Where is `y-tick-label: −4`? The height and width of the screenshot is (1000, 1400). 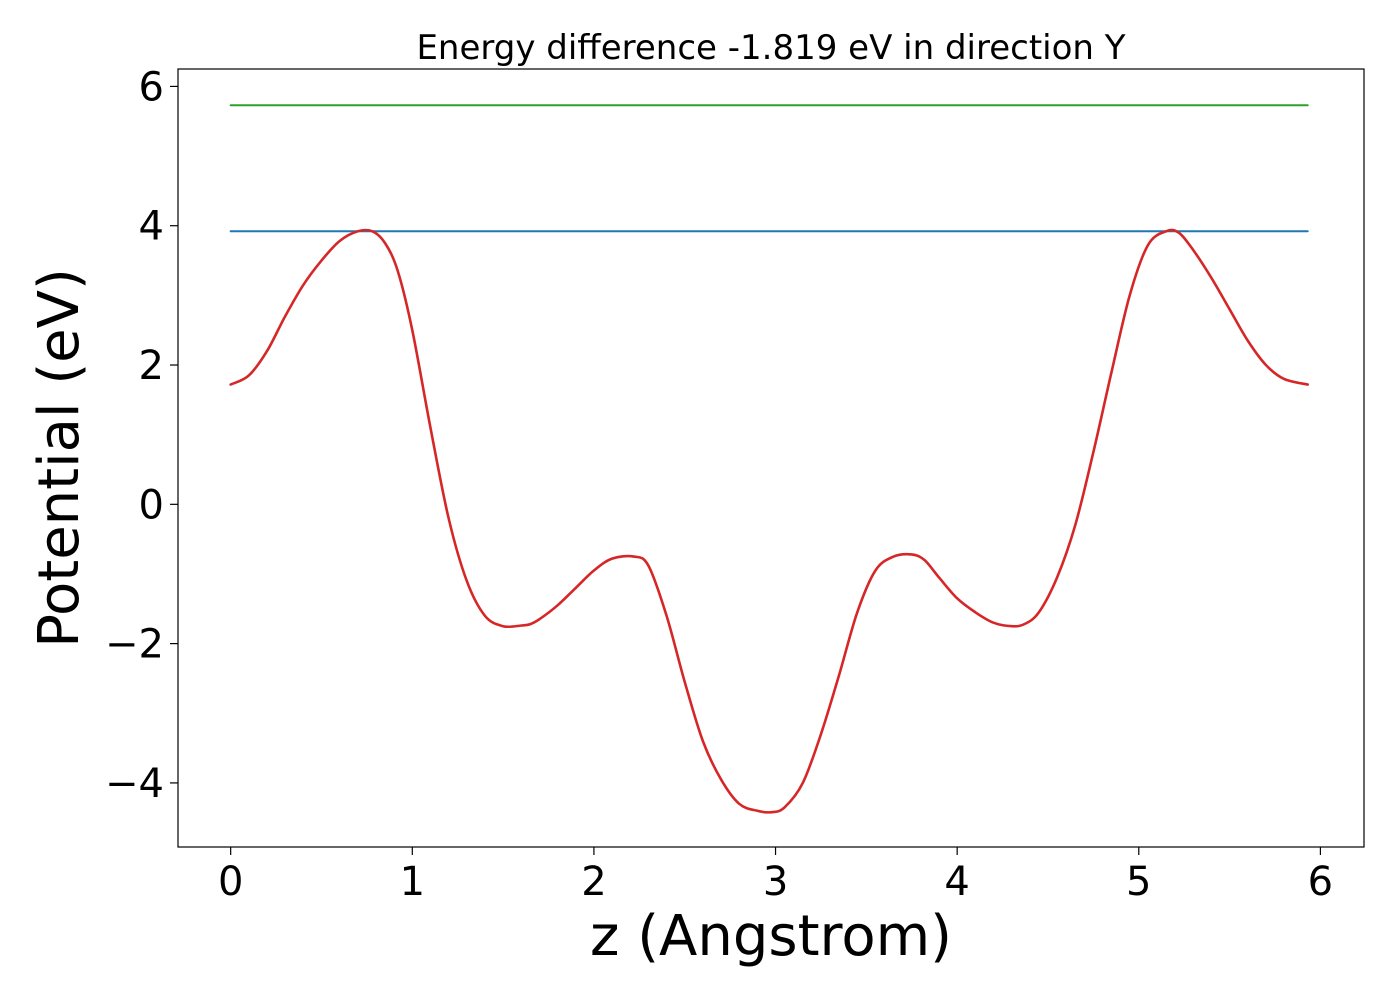
y-tick-label: −4 is located at coordinates (134, 784).